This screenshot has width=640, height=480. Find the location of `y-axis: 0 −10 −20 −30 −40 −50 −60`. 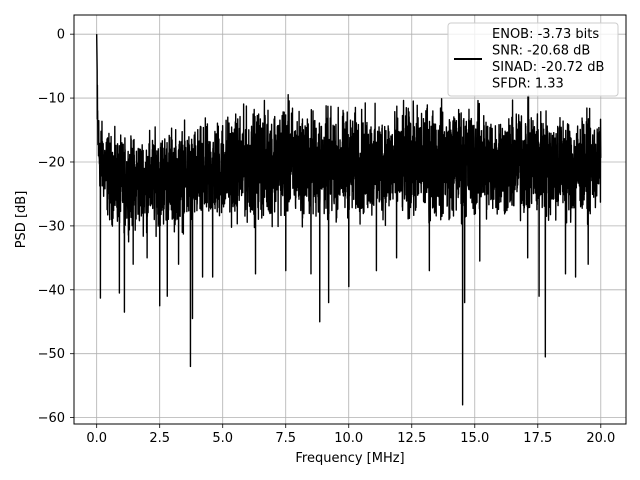

y-axis: 0 −10 −20 −30 −40 −50 −60 is located at coordinates (56, 227).